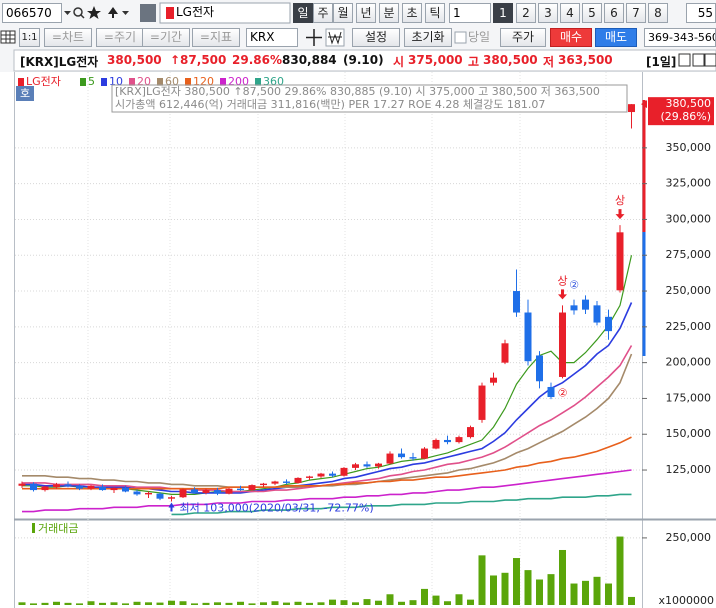 This screenshot has width=716, height=608. Describe the element at coordinates (389, 13) in the screenshot. I see `period-button: 분` at that location.